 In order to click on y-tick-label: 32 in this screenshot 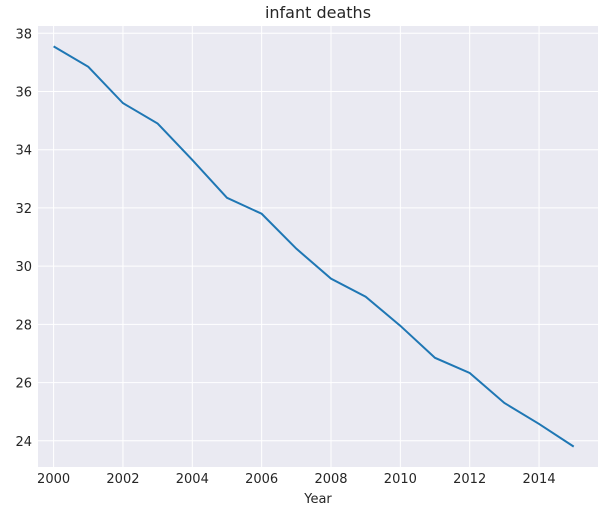, I will do `click(23, 209)`.